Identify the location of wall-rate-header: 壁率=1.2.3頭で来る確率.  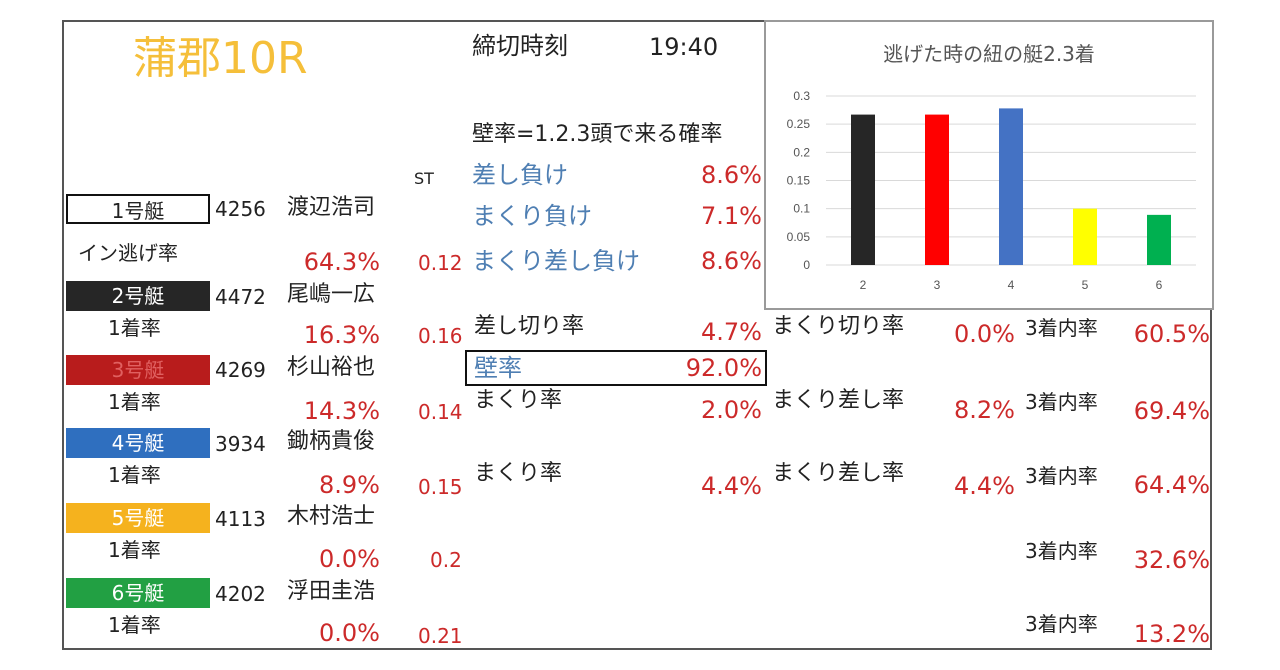
(597, 134).